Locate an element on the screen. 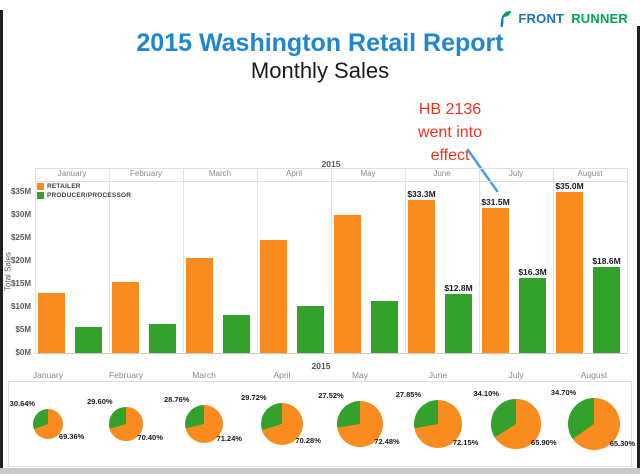 The image size is (640, 474). top-axis-month-label: August is located at coordinates (590, 173).